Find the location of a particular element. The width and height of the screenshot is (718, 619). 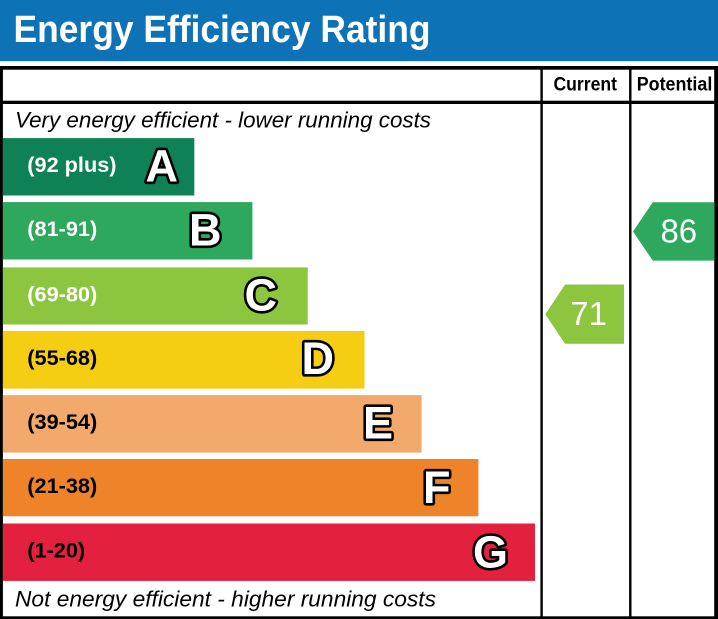

svg-text: (39-54) is located at coordinates (62, 421).